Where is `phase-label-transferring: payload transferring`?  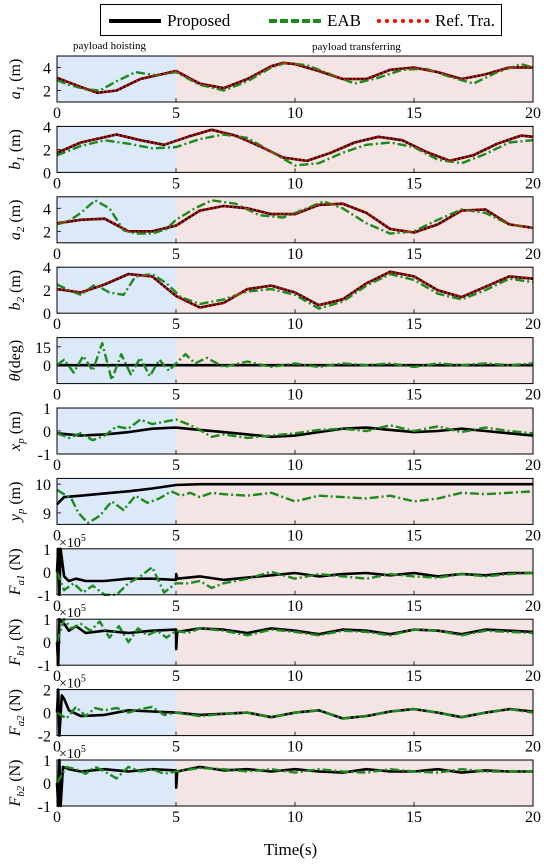
phase-label-transferring: payload transferring is located at coordinates (356, 47).